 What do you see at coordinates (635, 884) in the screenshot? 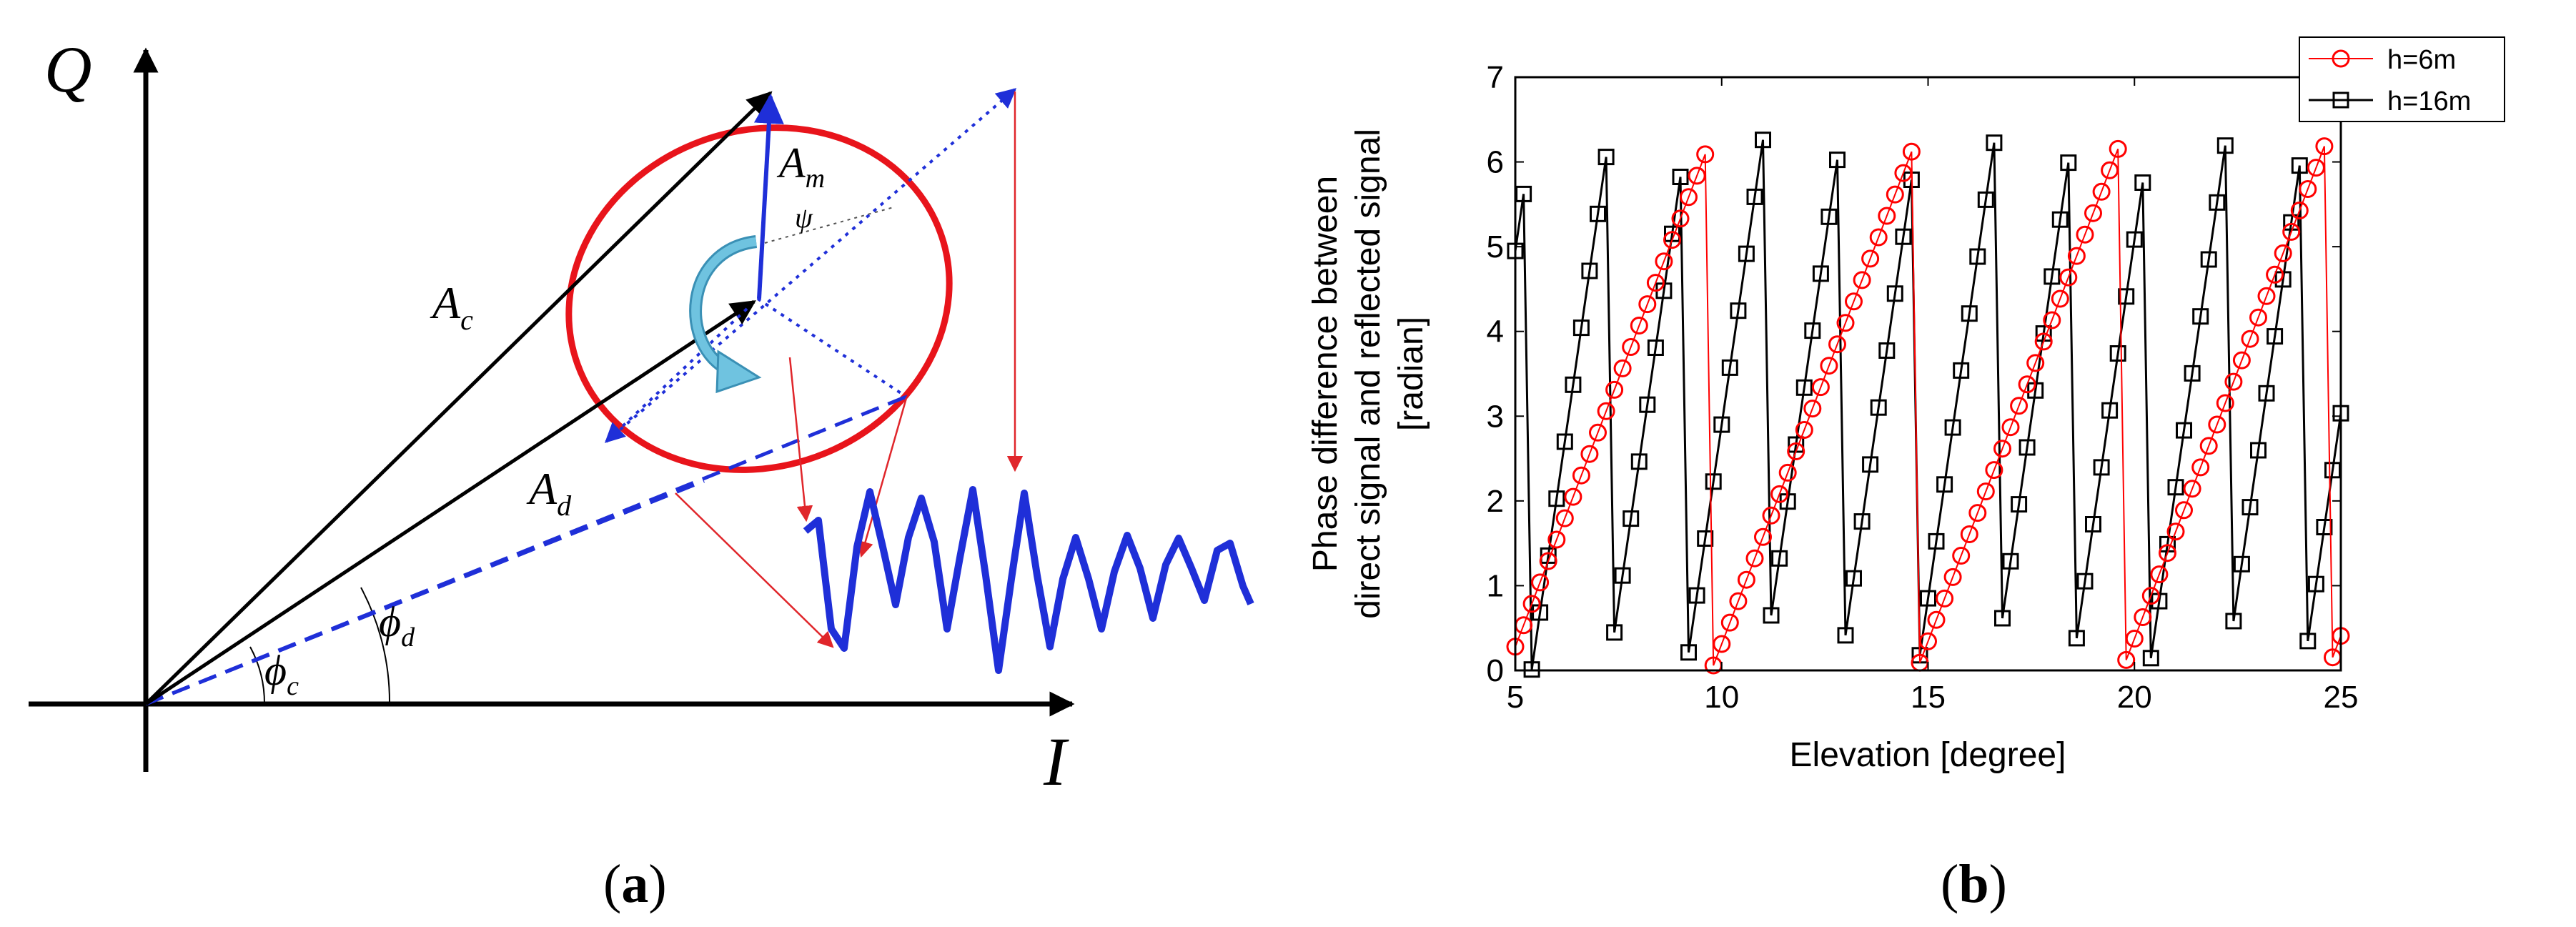
I see `caption-a: (a)` at bounding box center [635, 884].